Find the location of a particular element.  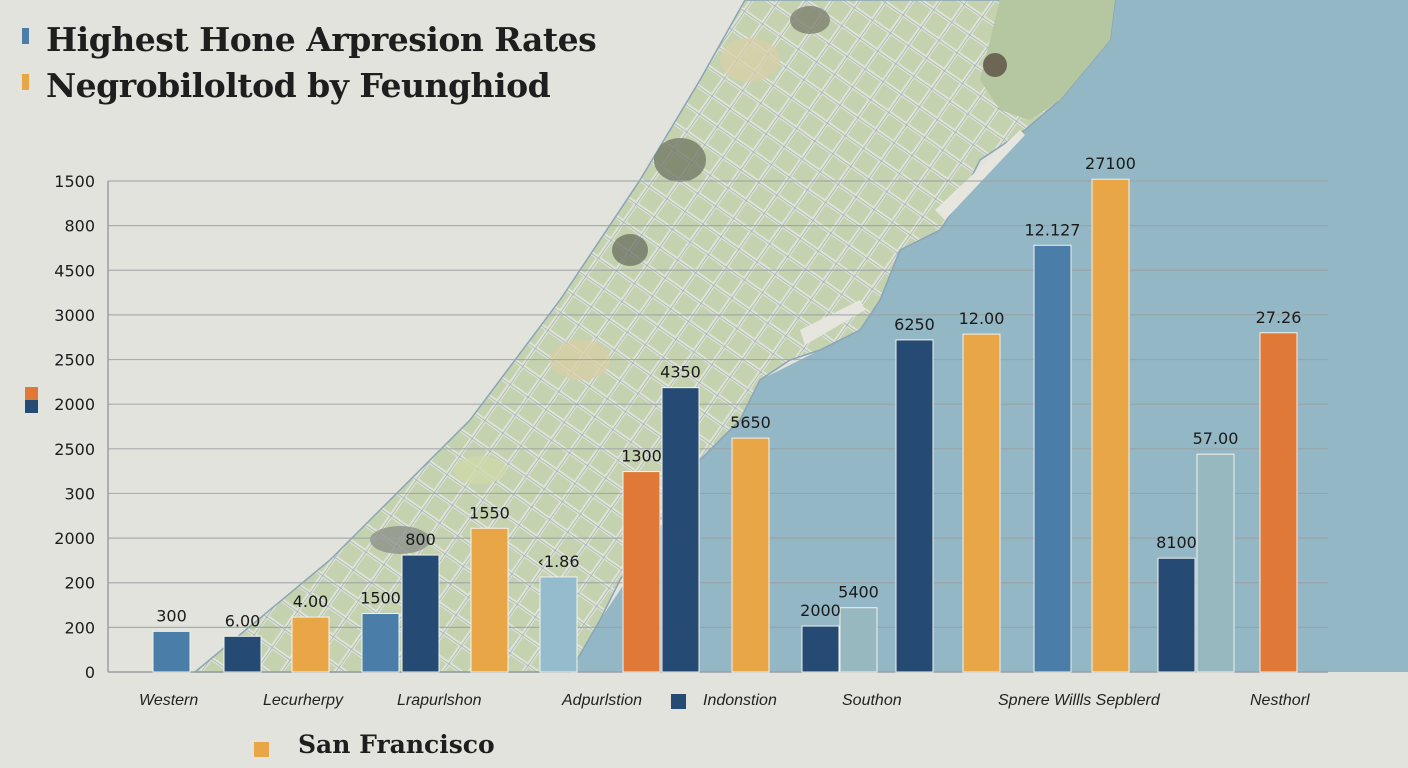

x-label-adpurlstion: Adpurlstion is located at coordinates (602, 700).